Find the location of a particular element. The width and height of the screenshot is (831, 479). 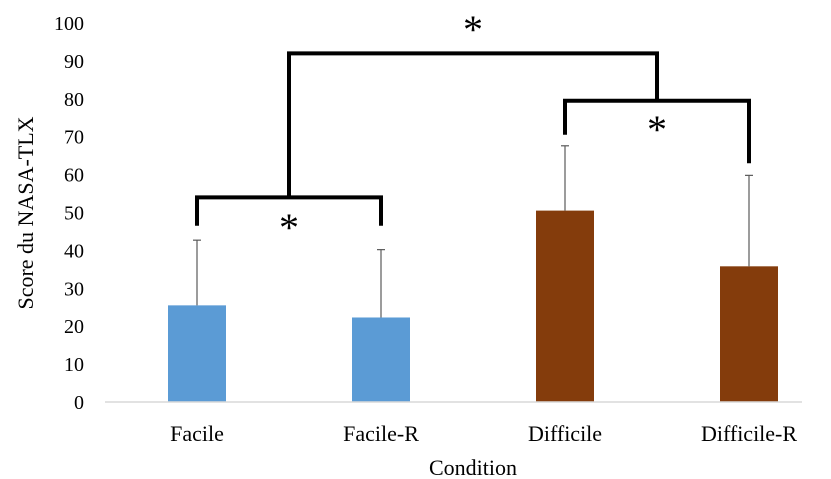

y-tick-label: 30 is located at coordinates (74, 289).